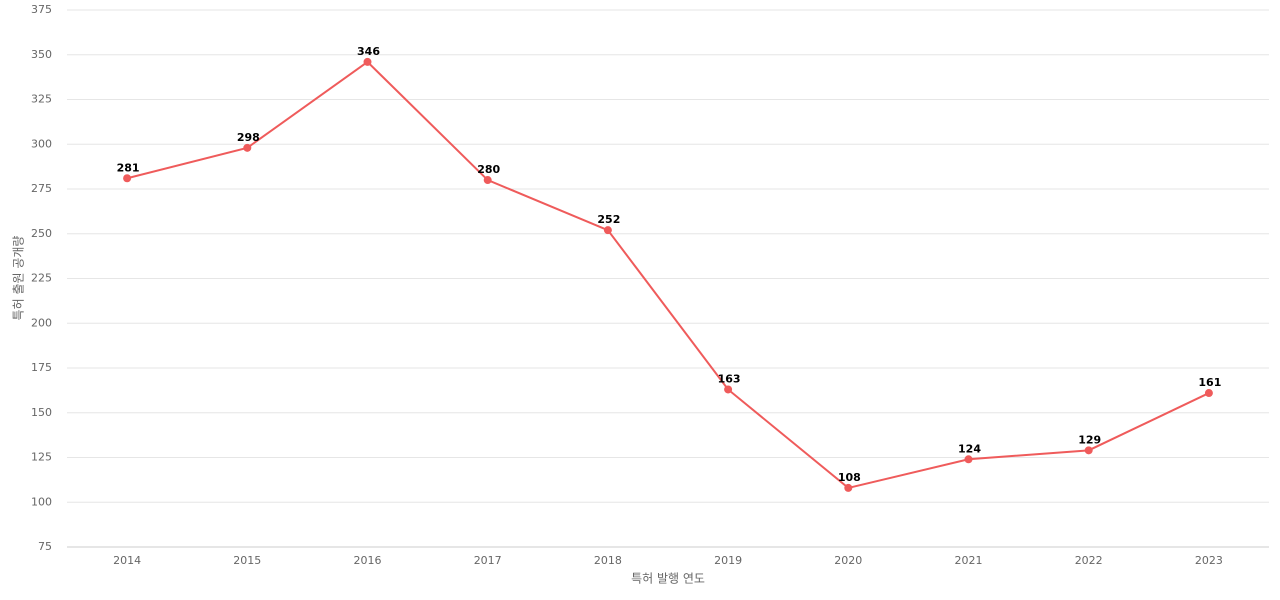  I want to click on data-label: 124, so click(969, 448).